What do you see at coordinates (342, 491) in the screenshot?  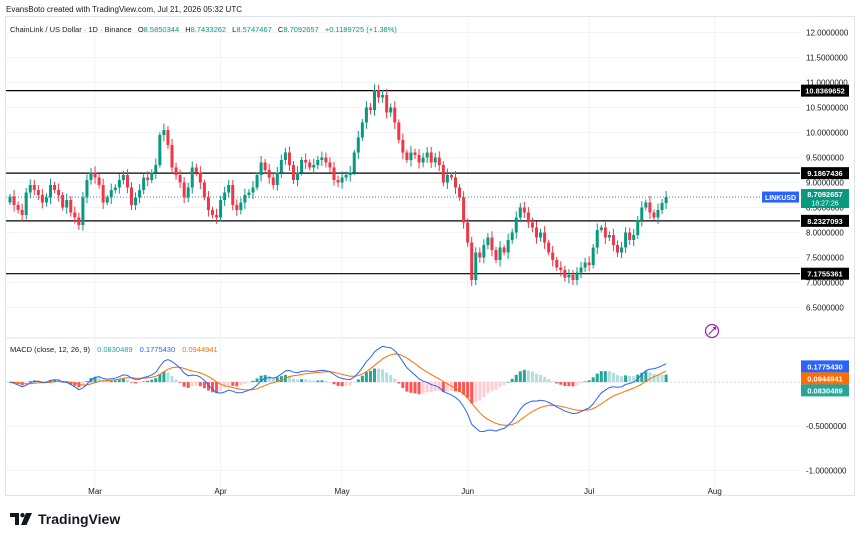 I see `time-tick-label: May` at bounding box center [342, 491].